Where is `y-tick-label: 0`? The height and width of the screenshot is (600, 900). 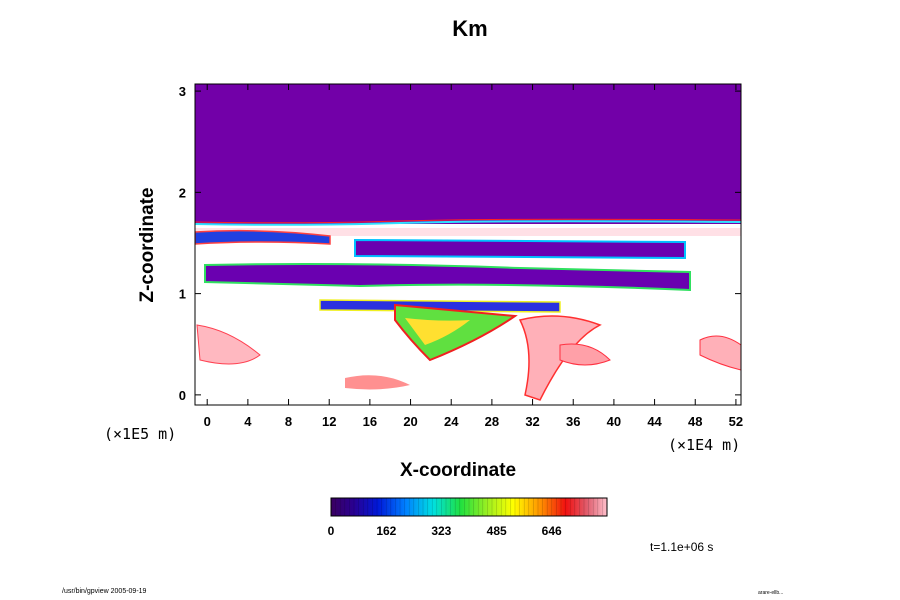
y-tick-label: 0 is located at coordinates (182, 395).